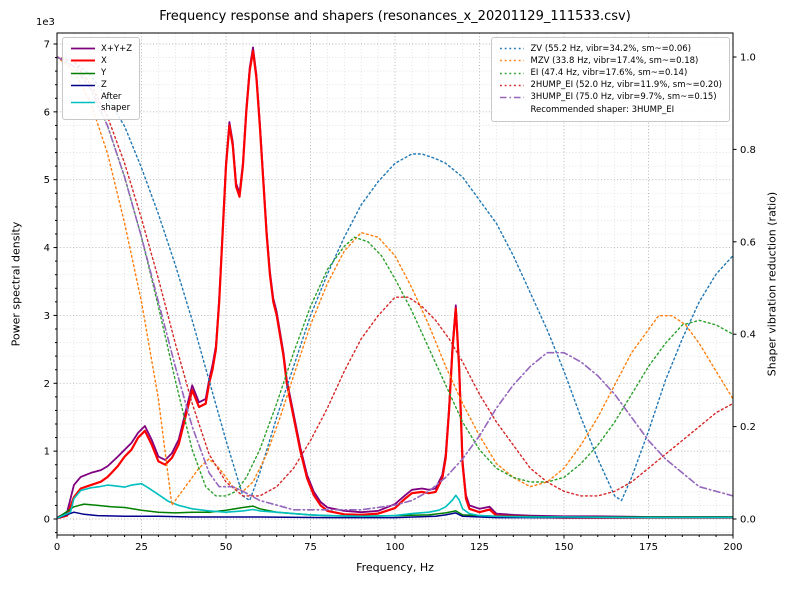 Image resolution: width=800 pixels, height=600 pixels. I want to click on legend-item-MZV: MZV (33.8 Hz, vibr=17.4%, sm~=0.18), so click(610, 61).